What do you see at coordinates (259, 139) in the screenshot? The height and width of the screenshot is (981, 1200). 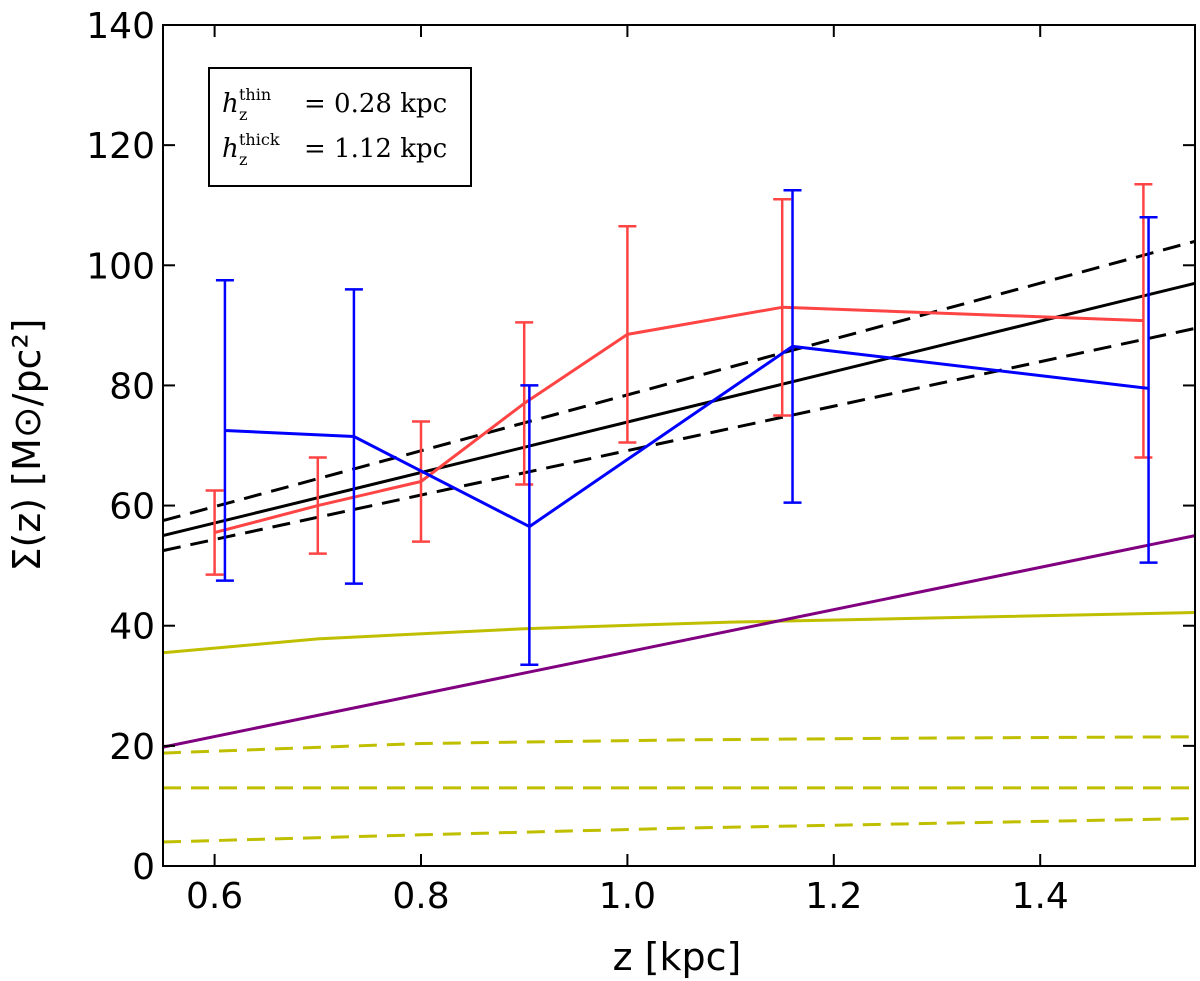 I see `legend-sup: thick` at bounding box center [259, 139].